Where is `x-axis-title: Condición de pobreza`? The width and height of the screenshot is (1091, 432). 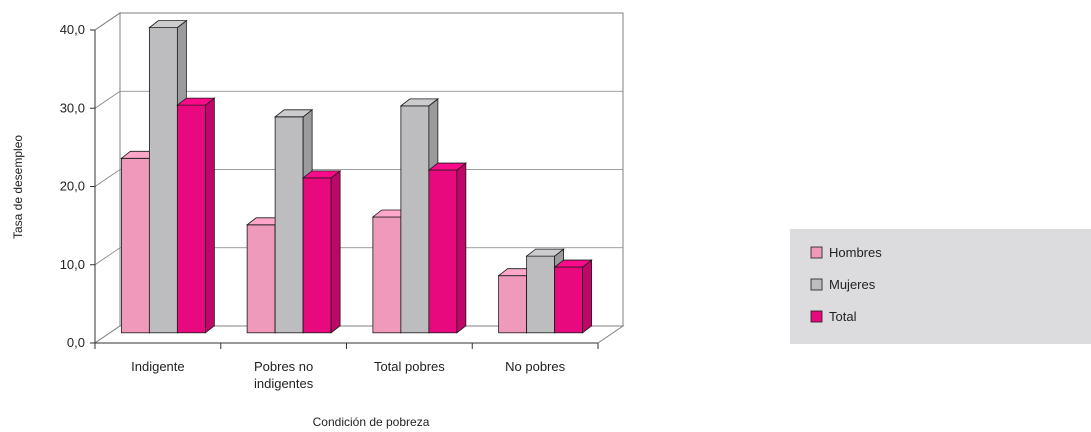
x-axis-title: Condición de pobreza is located at coordinates (371, 422).